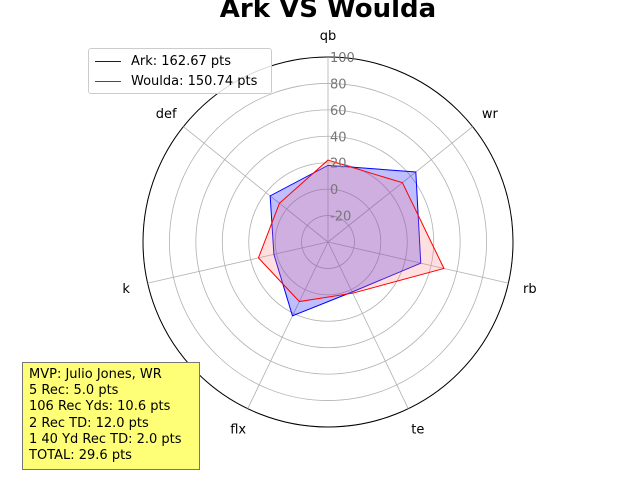 The height and width of the screenshot is (480, 640). Describe the element at coordinates (166, 114) in the screenshot. I see `axis-label: def` at that location.